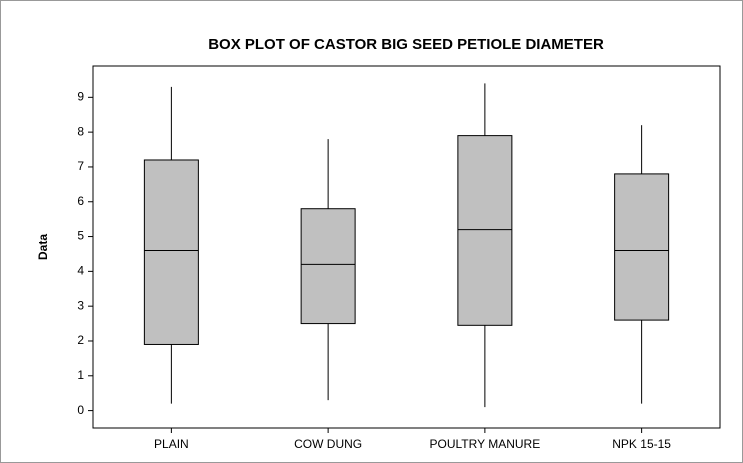 The height and width of the screenshot is (463, 743). What do you see at coordinates (80, 340) in the screenshot?
I see `y-tick-label: 2` at bounding box center [80, 340].